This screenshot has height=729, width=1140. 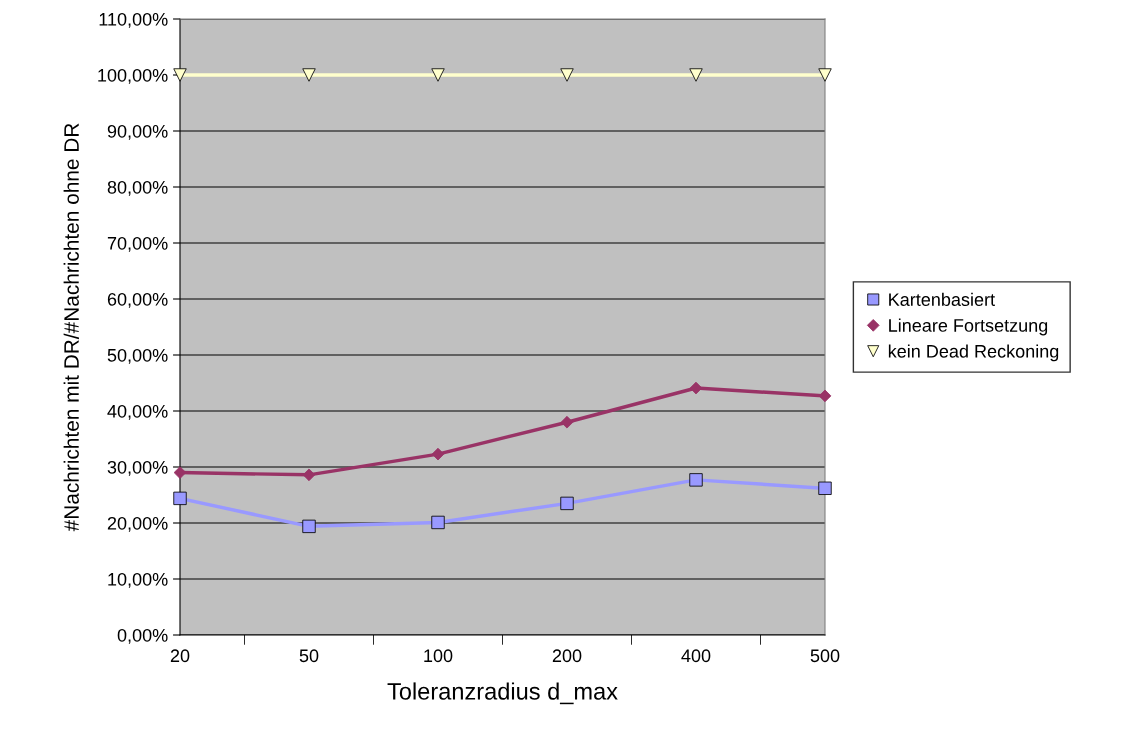 I want to click on y-tick-label: 70,00%, so click(x=137, y=244).